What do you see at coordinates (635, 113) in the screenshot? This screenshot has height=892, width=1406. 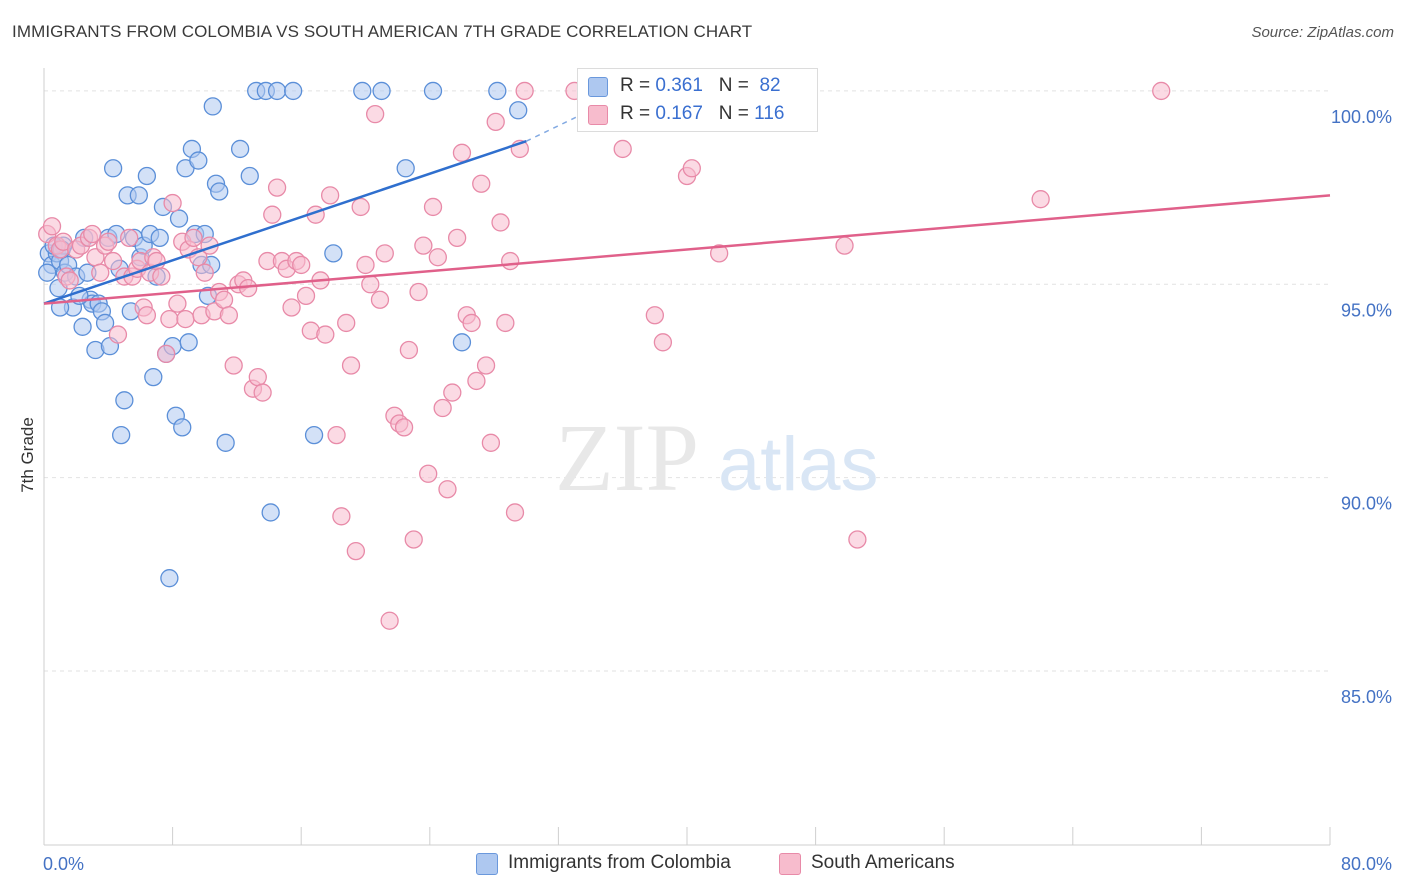 I see `legend-r-label: R =` at bounding box center [635, 113].